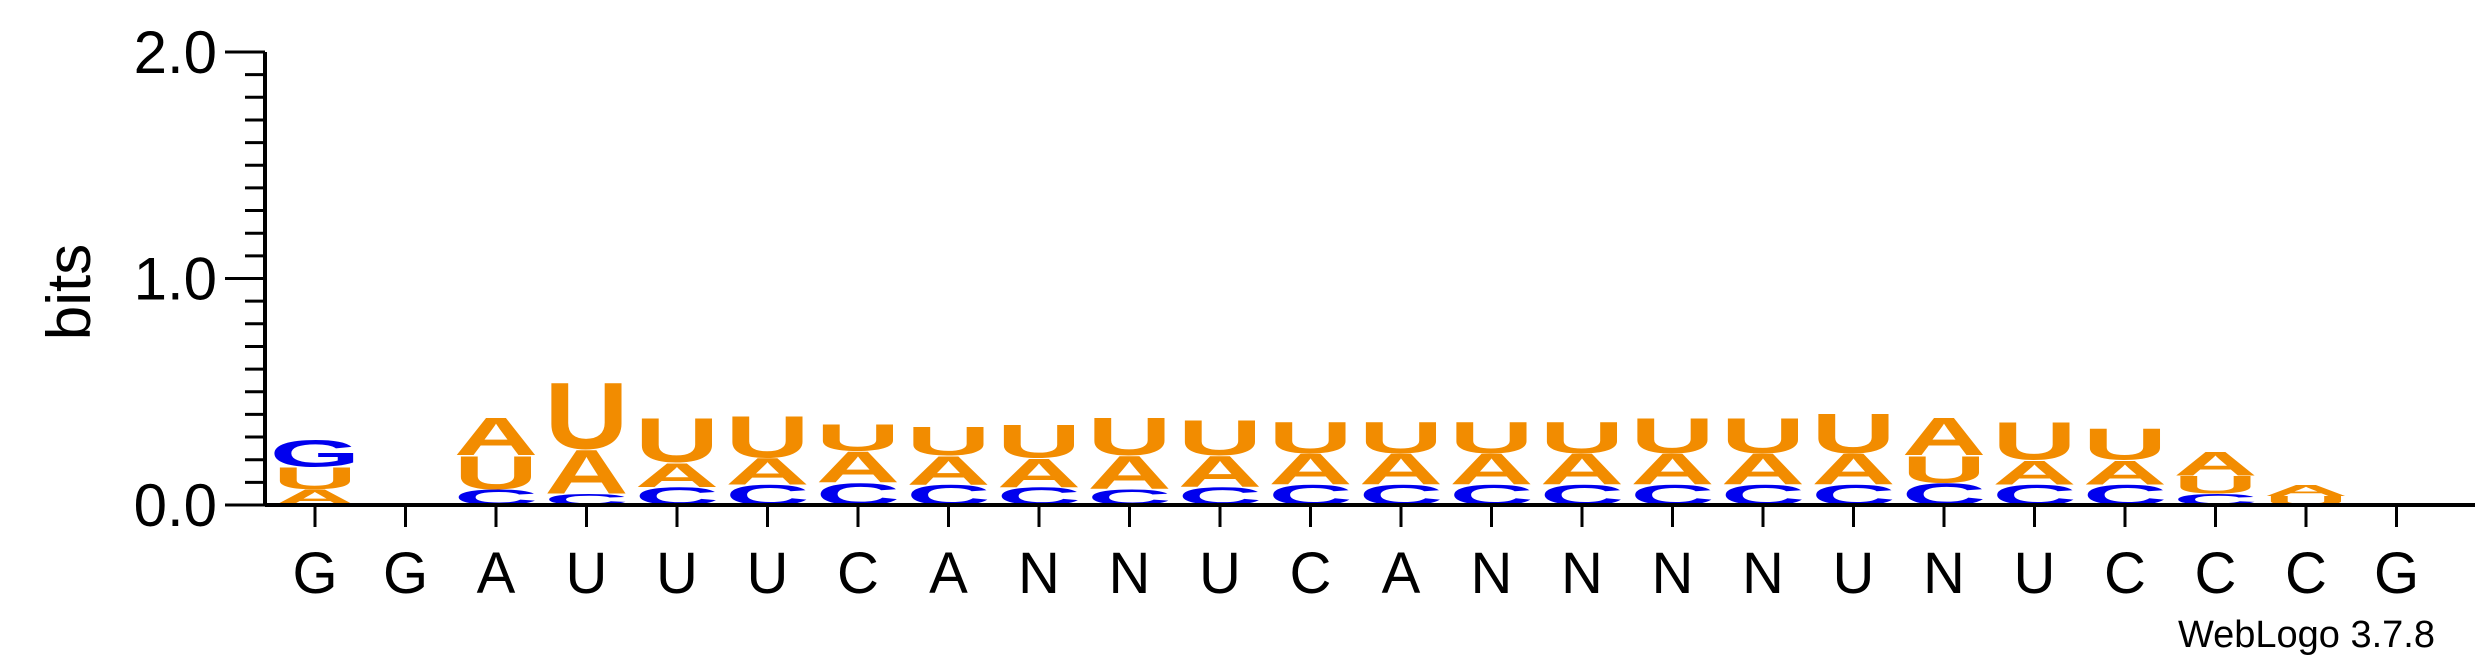 The image size is (2475, 667). I want to click on y-tick-labels: 0.0 1.0 2.0, so click(175, 279).